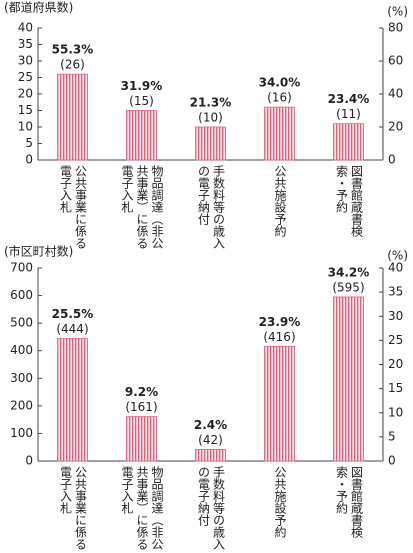 The width and height of the screenshot is (413, 553). What do you see at coordinates (21, 268) in the screenshot?
I see `y-tick-label: 700` at bounding box center [21, 268].